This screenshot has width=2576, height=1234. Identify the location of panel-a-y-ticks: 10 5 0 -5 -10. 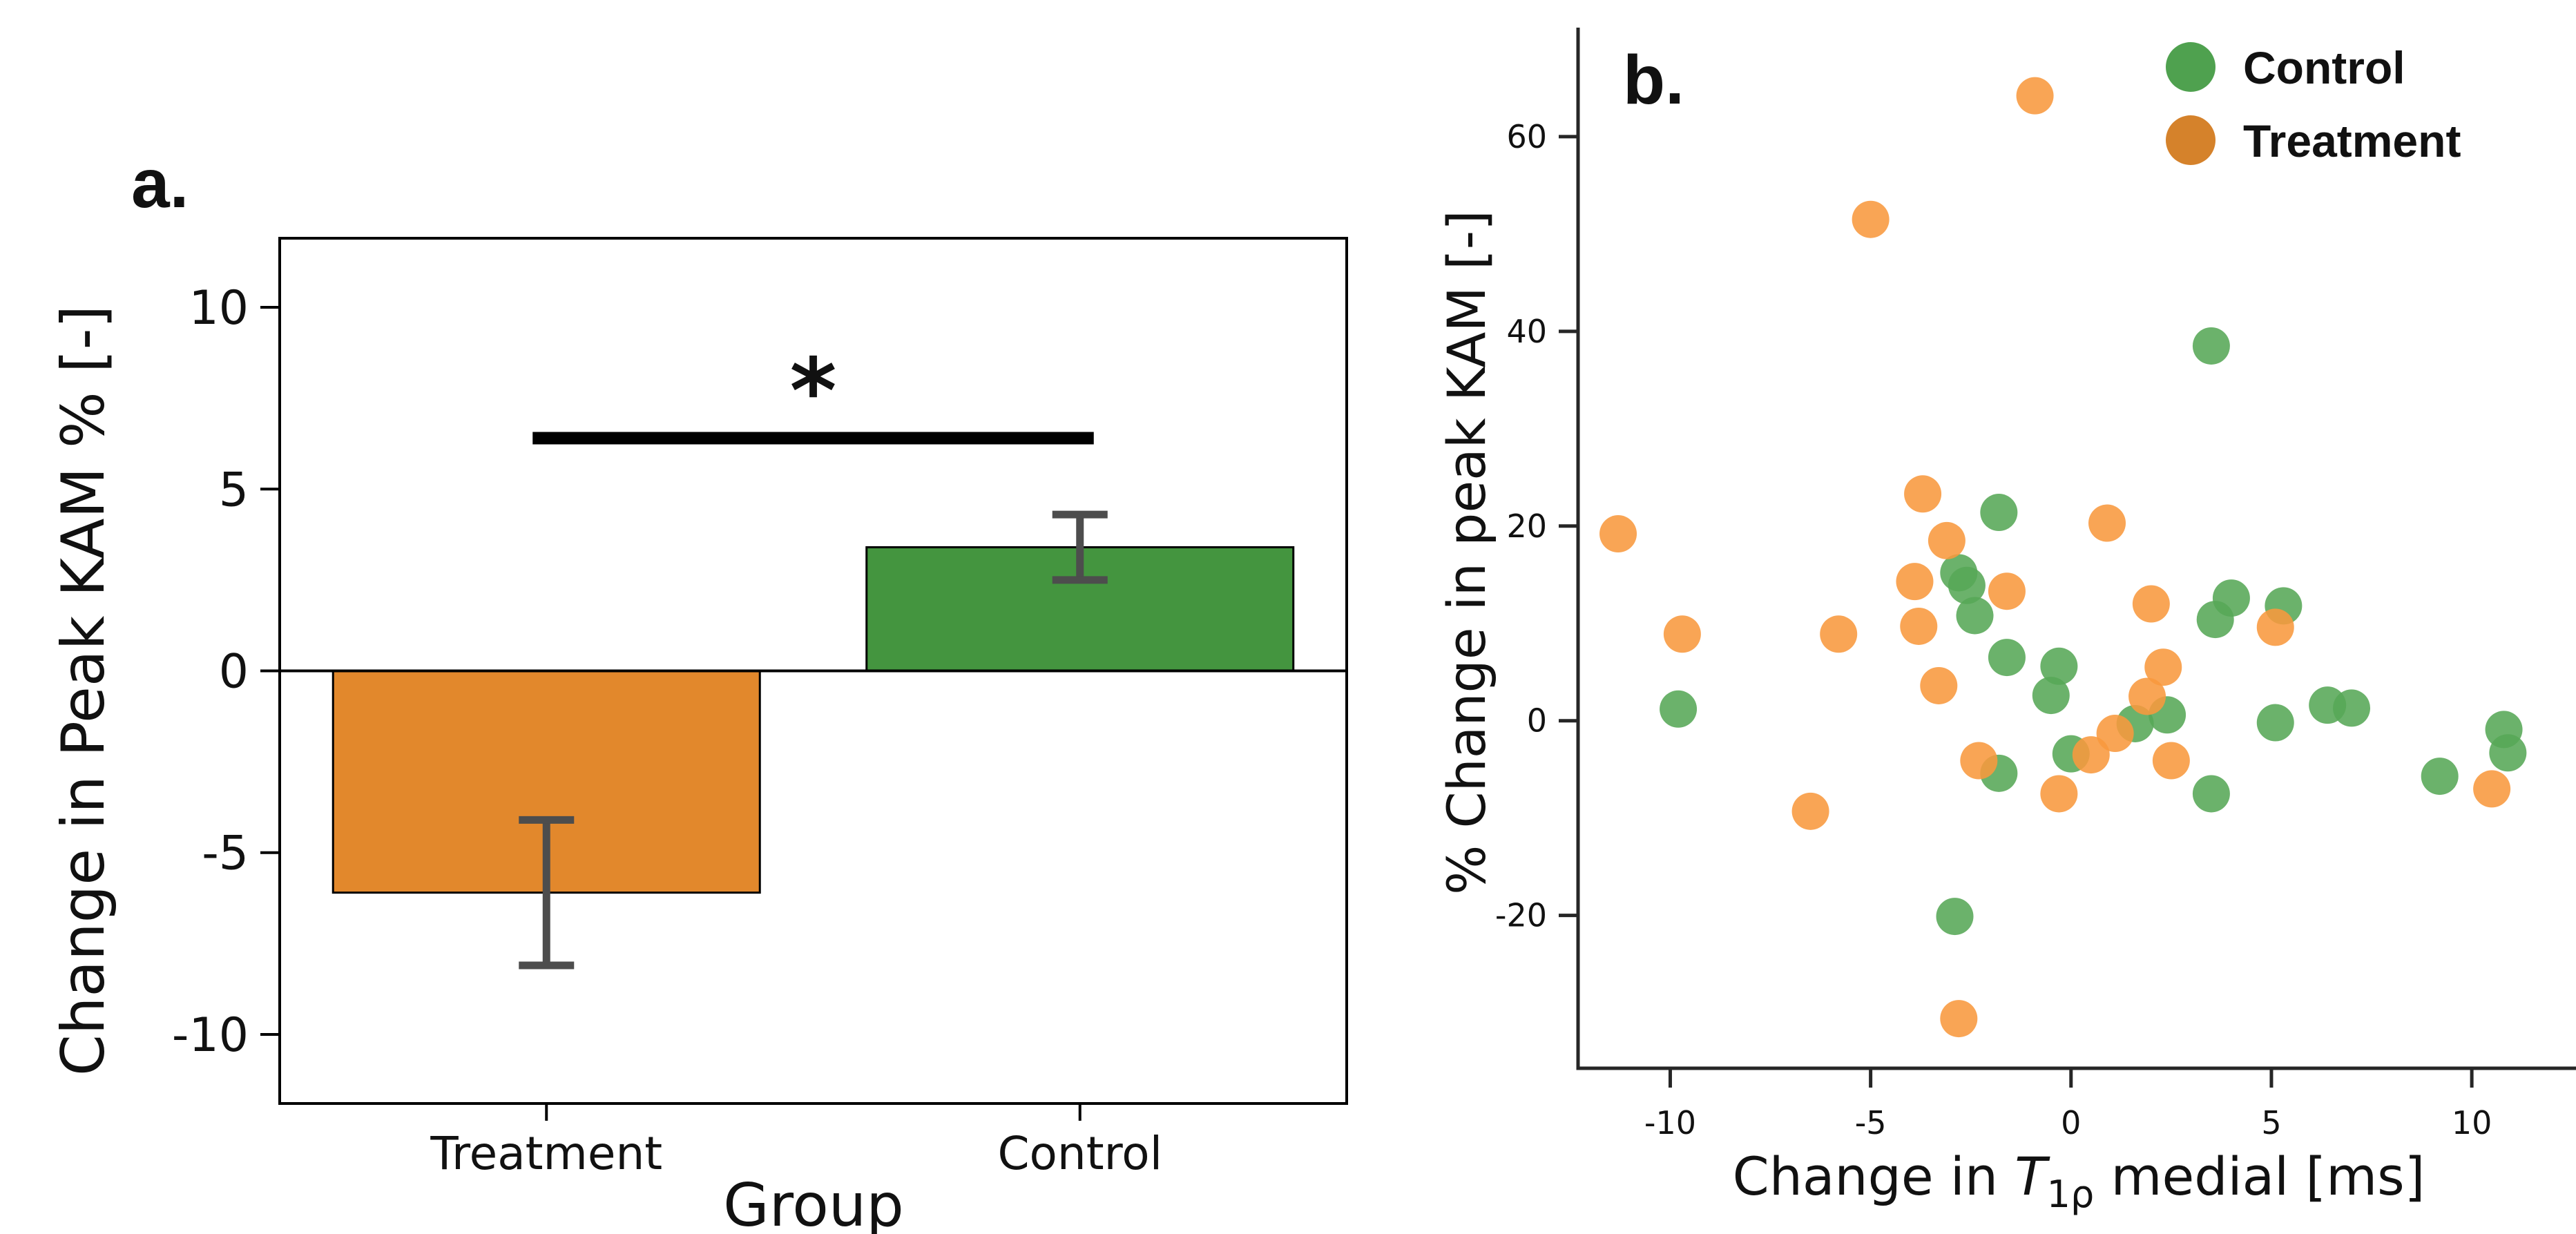
(226, 672).